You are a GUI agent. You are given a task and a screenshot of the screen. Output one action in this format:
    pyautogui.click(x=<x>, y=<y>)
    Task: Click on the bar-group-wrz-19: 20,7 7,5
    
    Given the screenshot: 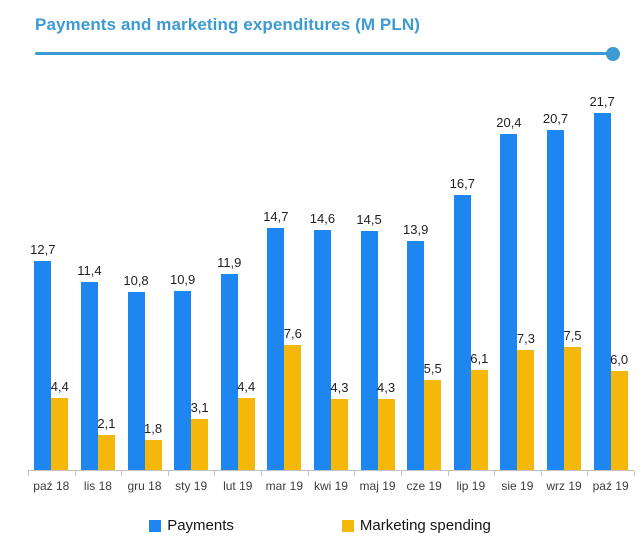 What is the action you would take?
    pyautogui.click(x=564, y=290)
    